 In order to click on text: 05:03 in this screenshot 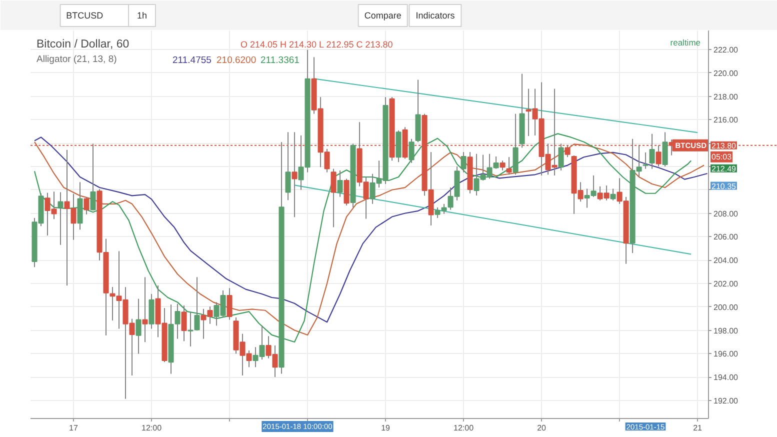, I will do `click(722, 157)`.